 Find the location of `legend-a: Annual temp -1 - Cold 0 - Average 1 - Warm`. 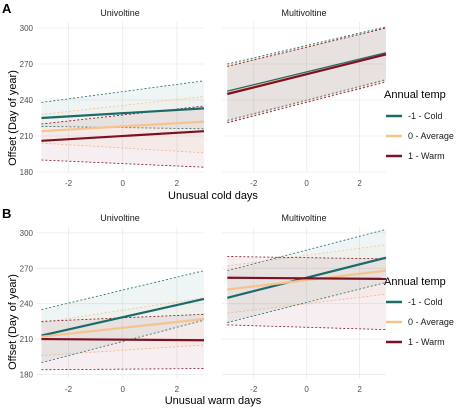

legend-a: Annual temp -1 - Cold 0 - Average 1 - Warm is located at coordinates (419, 125).